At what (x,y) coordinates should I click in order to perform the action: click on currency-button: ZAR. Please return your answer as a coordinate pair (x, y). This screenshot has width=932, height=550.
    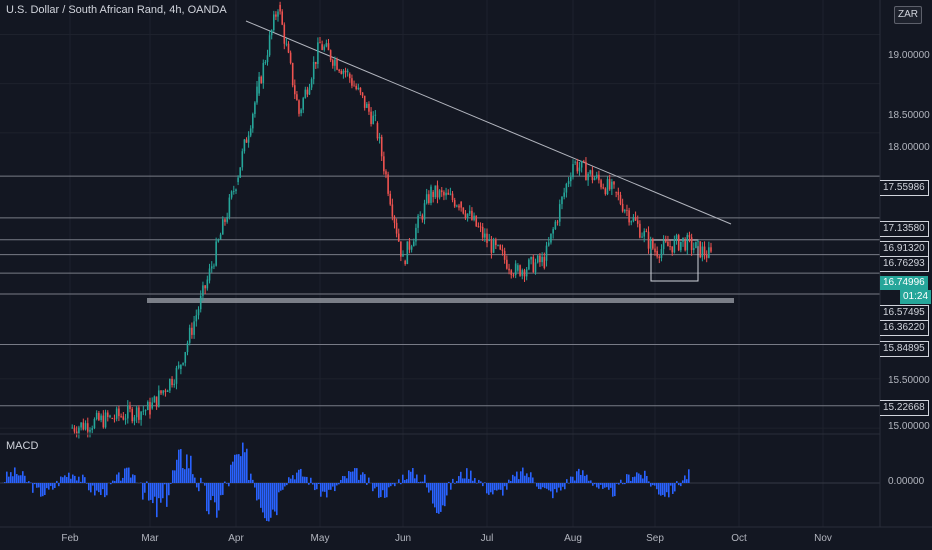
    Looking at the image, I should click on (908, 15).